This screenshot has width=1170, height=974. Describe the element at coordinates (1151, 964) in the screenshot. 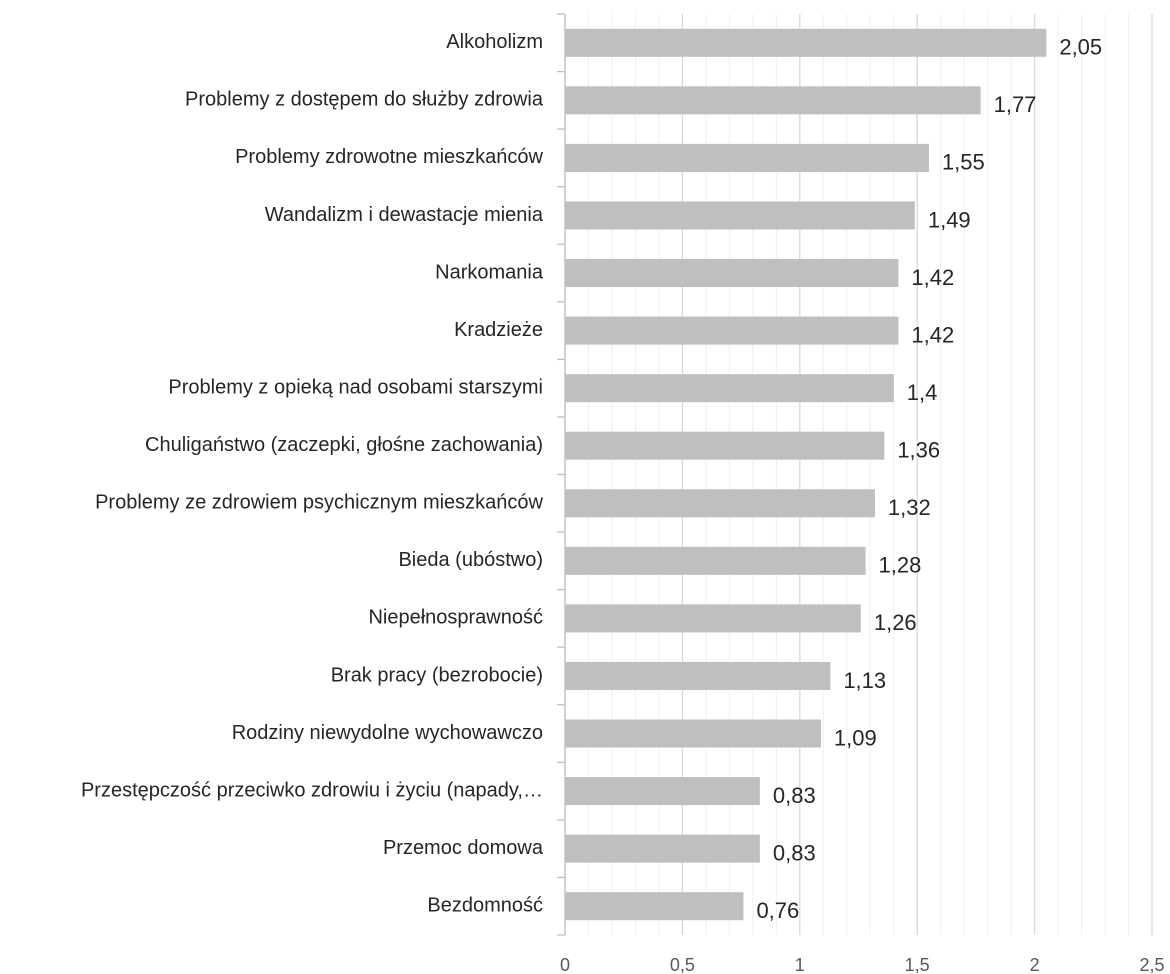

I see `x-tick-label: 2,5` at that location.